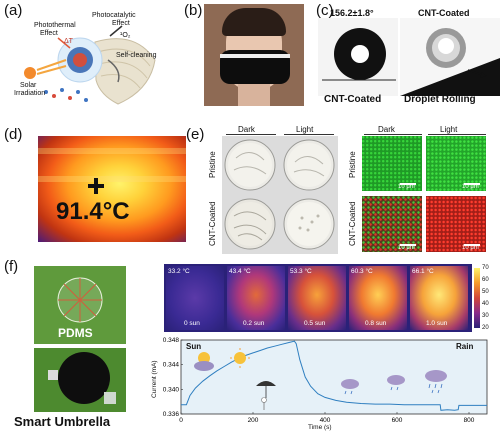 This screenshot has width=500, height=433. I want to click on contact-angle-value: 156.2±1.8°, so click(352, 13).